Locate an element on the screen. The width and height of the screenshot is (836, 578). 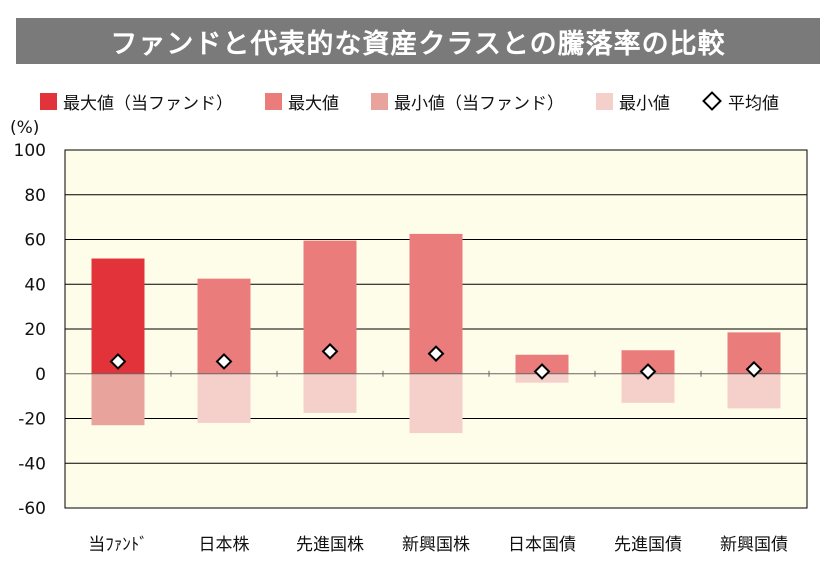
legend-item-fund-max: 最大値（当ファンド） is located at coordinates (136, 101).